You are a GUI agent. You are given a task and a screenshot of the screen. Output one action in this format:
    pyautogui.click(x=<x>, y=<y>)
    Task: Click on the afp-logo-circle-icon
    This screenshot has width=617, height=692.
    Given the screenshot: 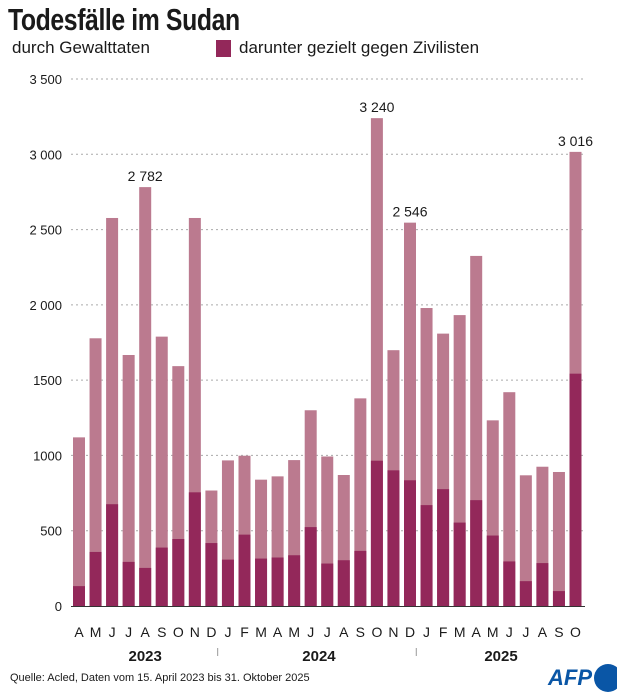 What is the action you would take?
    pyautogui.click(x=605, y=678)
    